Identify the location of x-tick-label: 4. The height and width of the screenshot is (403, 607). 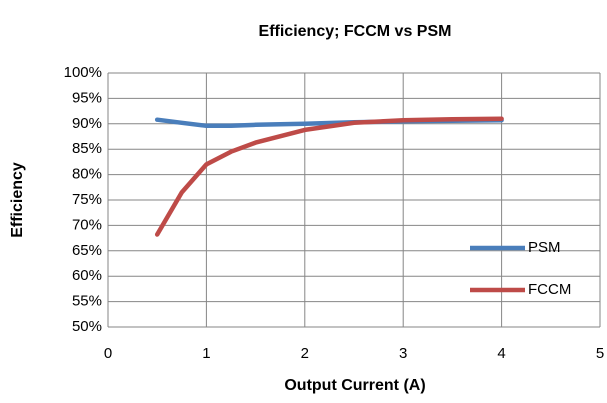
(501, 353).